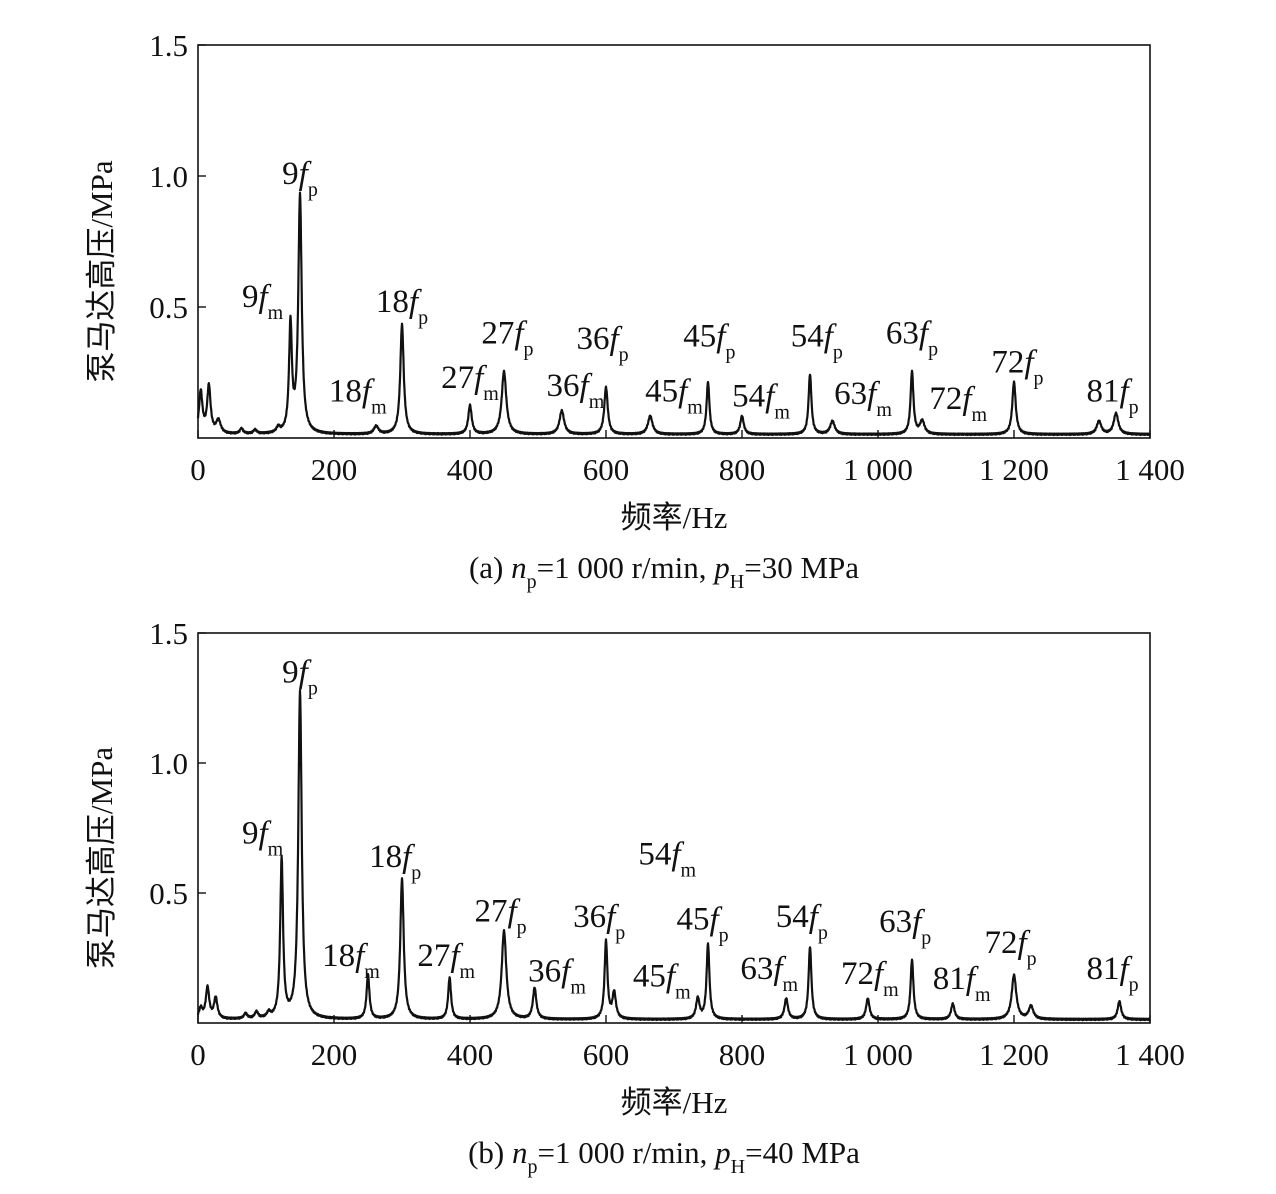 The width and height of the screenshot is (1276, 1194). What do you see at coordinates (168, 307) in the screenshot?
I see `y-tick-label: 0.5` at bounding box center [168, 307].